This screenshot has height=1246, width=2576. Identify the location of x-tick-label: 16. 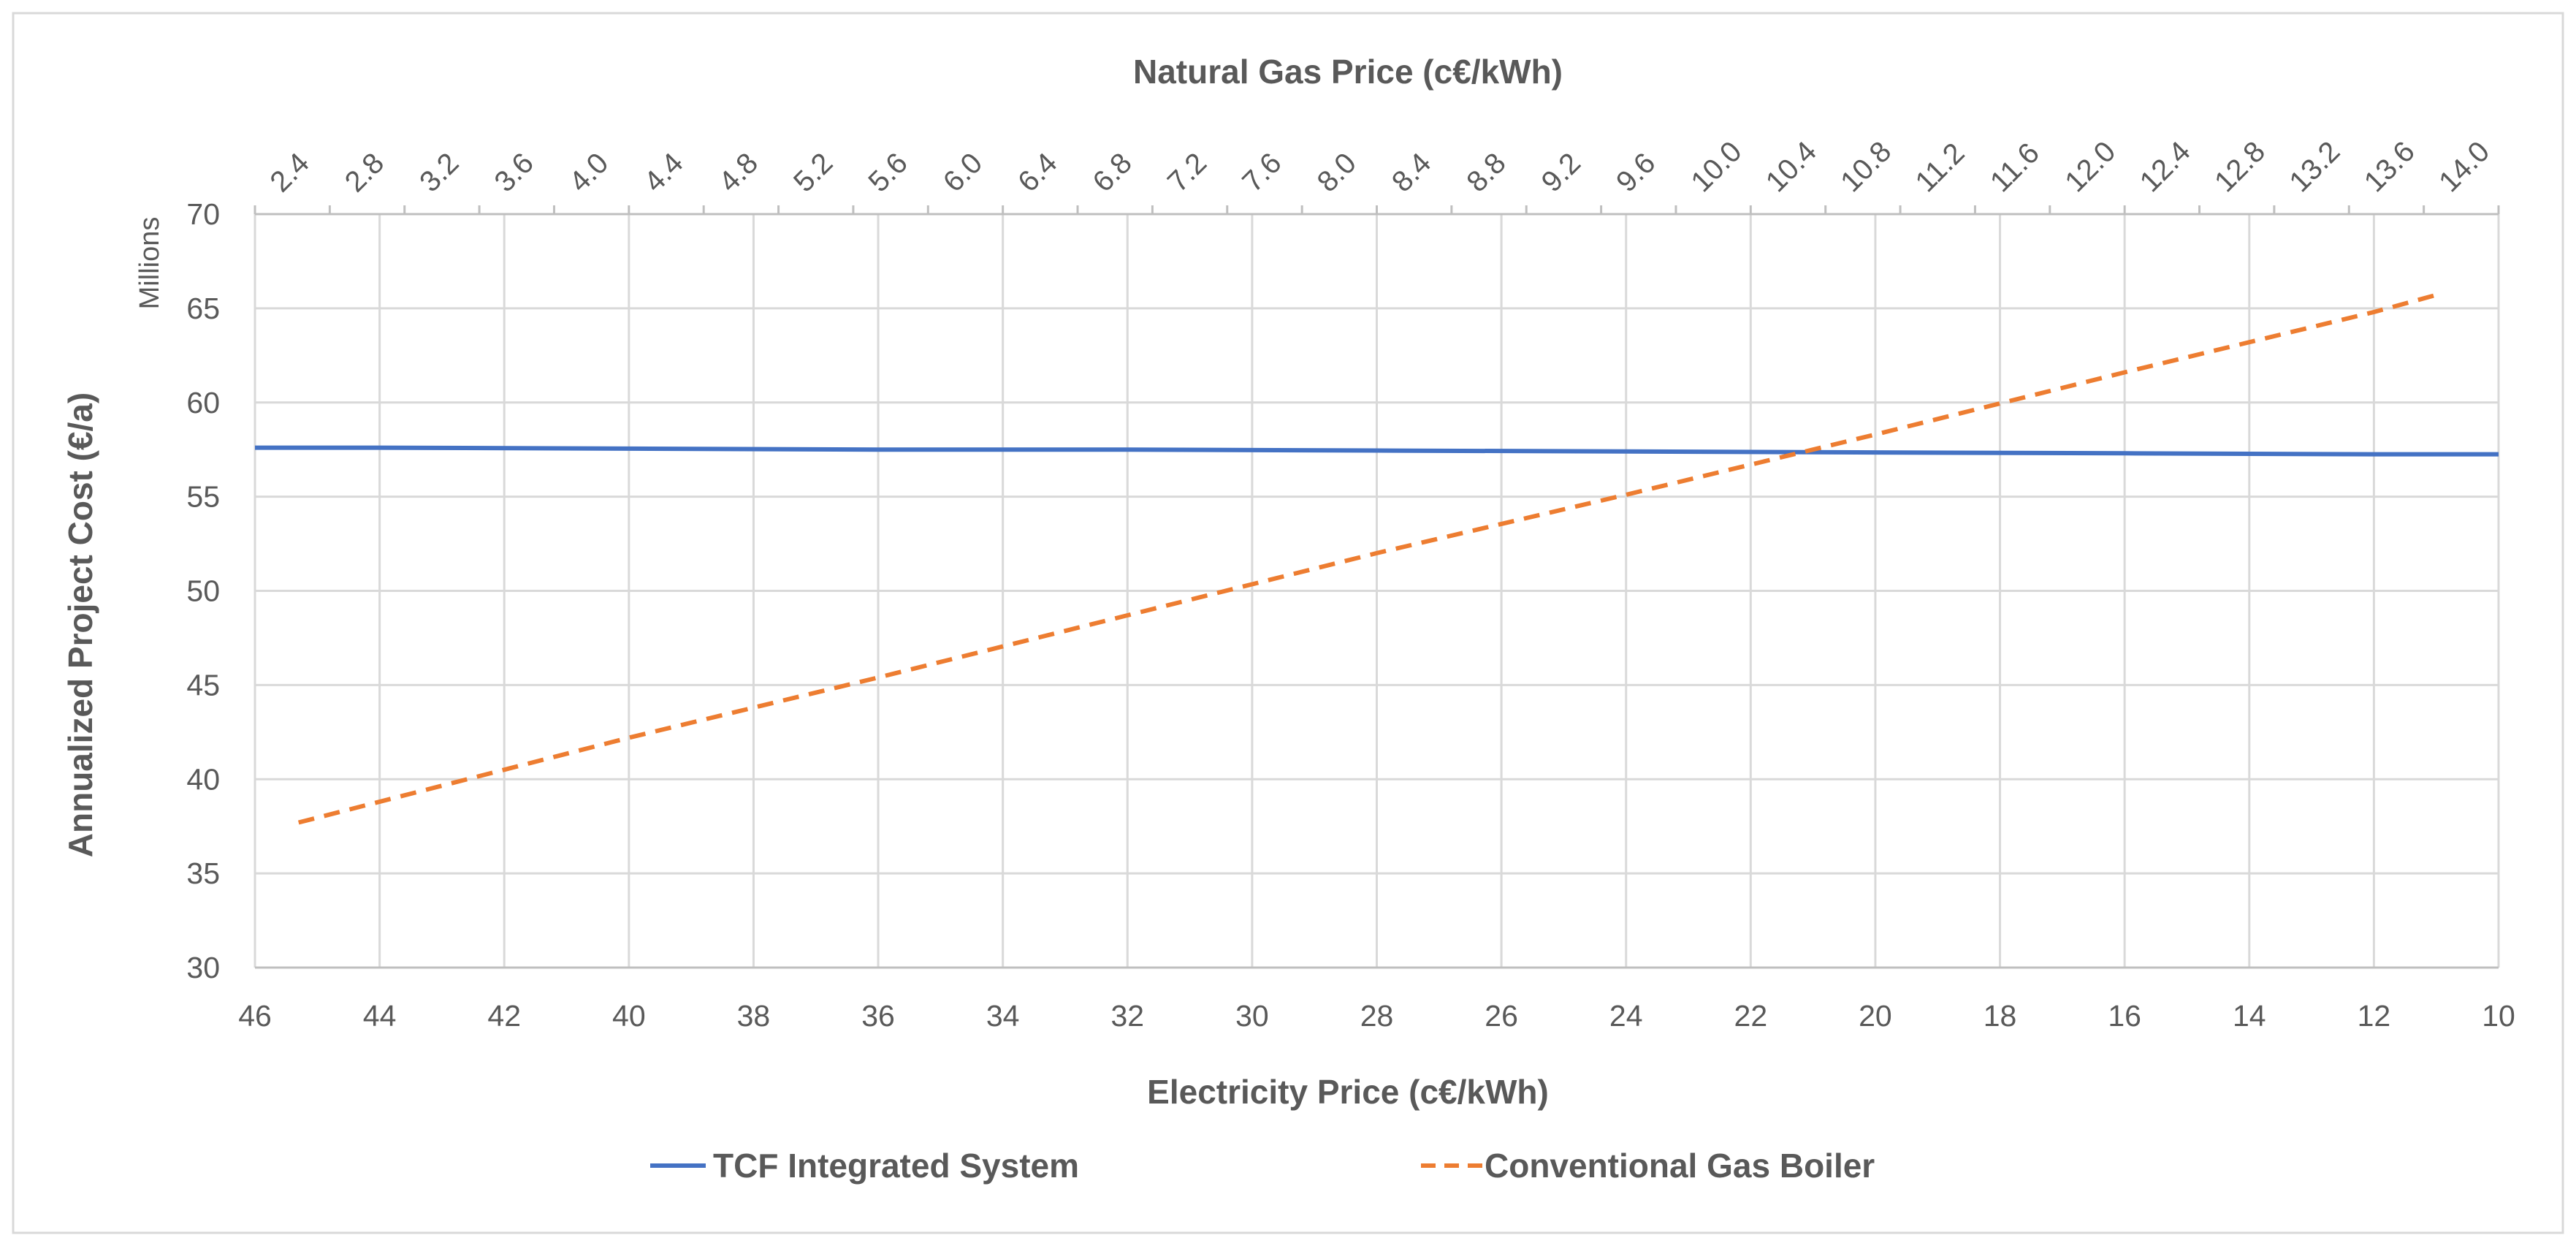
(2124, 1016).